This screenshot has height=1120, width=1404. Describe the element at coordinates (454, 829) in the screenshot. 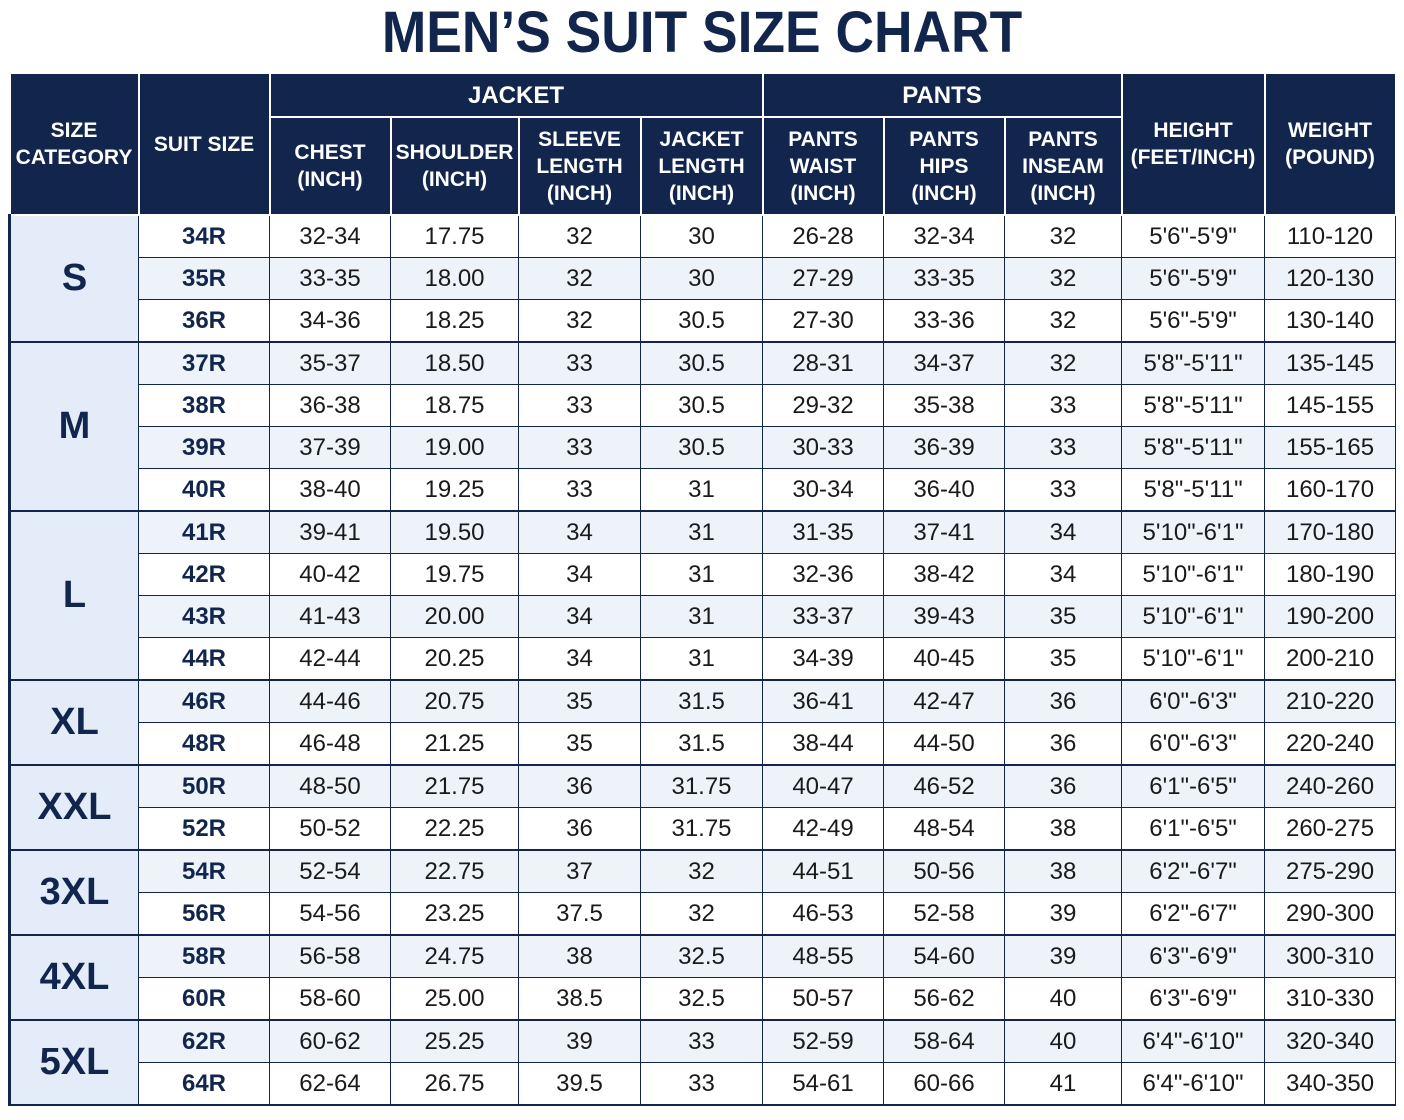

I see `shoulder-cell: 22.25` at that location.